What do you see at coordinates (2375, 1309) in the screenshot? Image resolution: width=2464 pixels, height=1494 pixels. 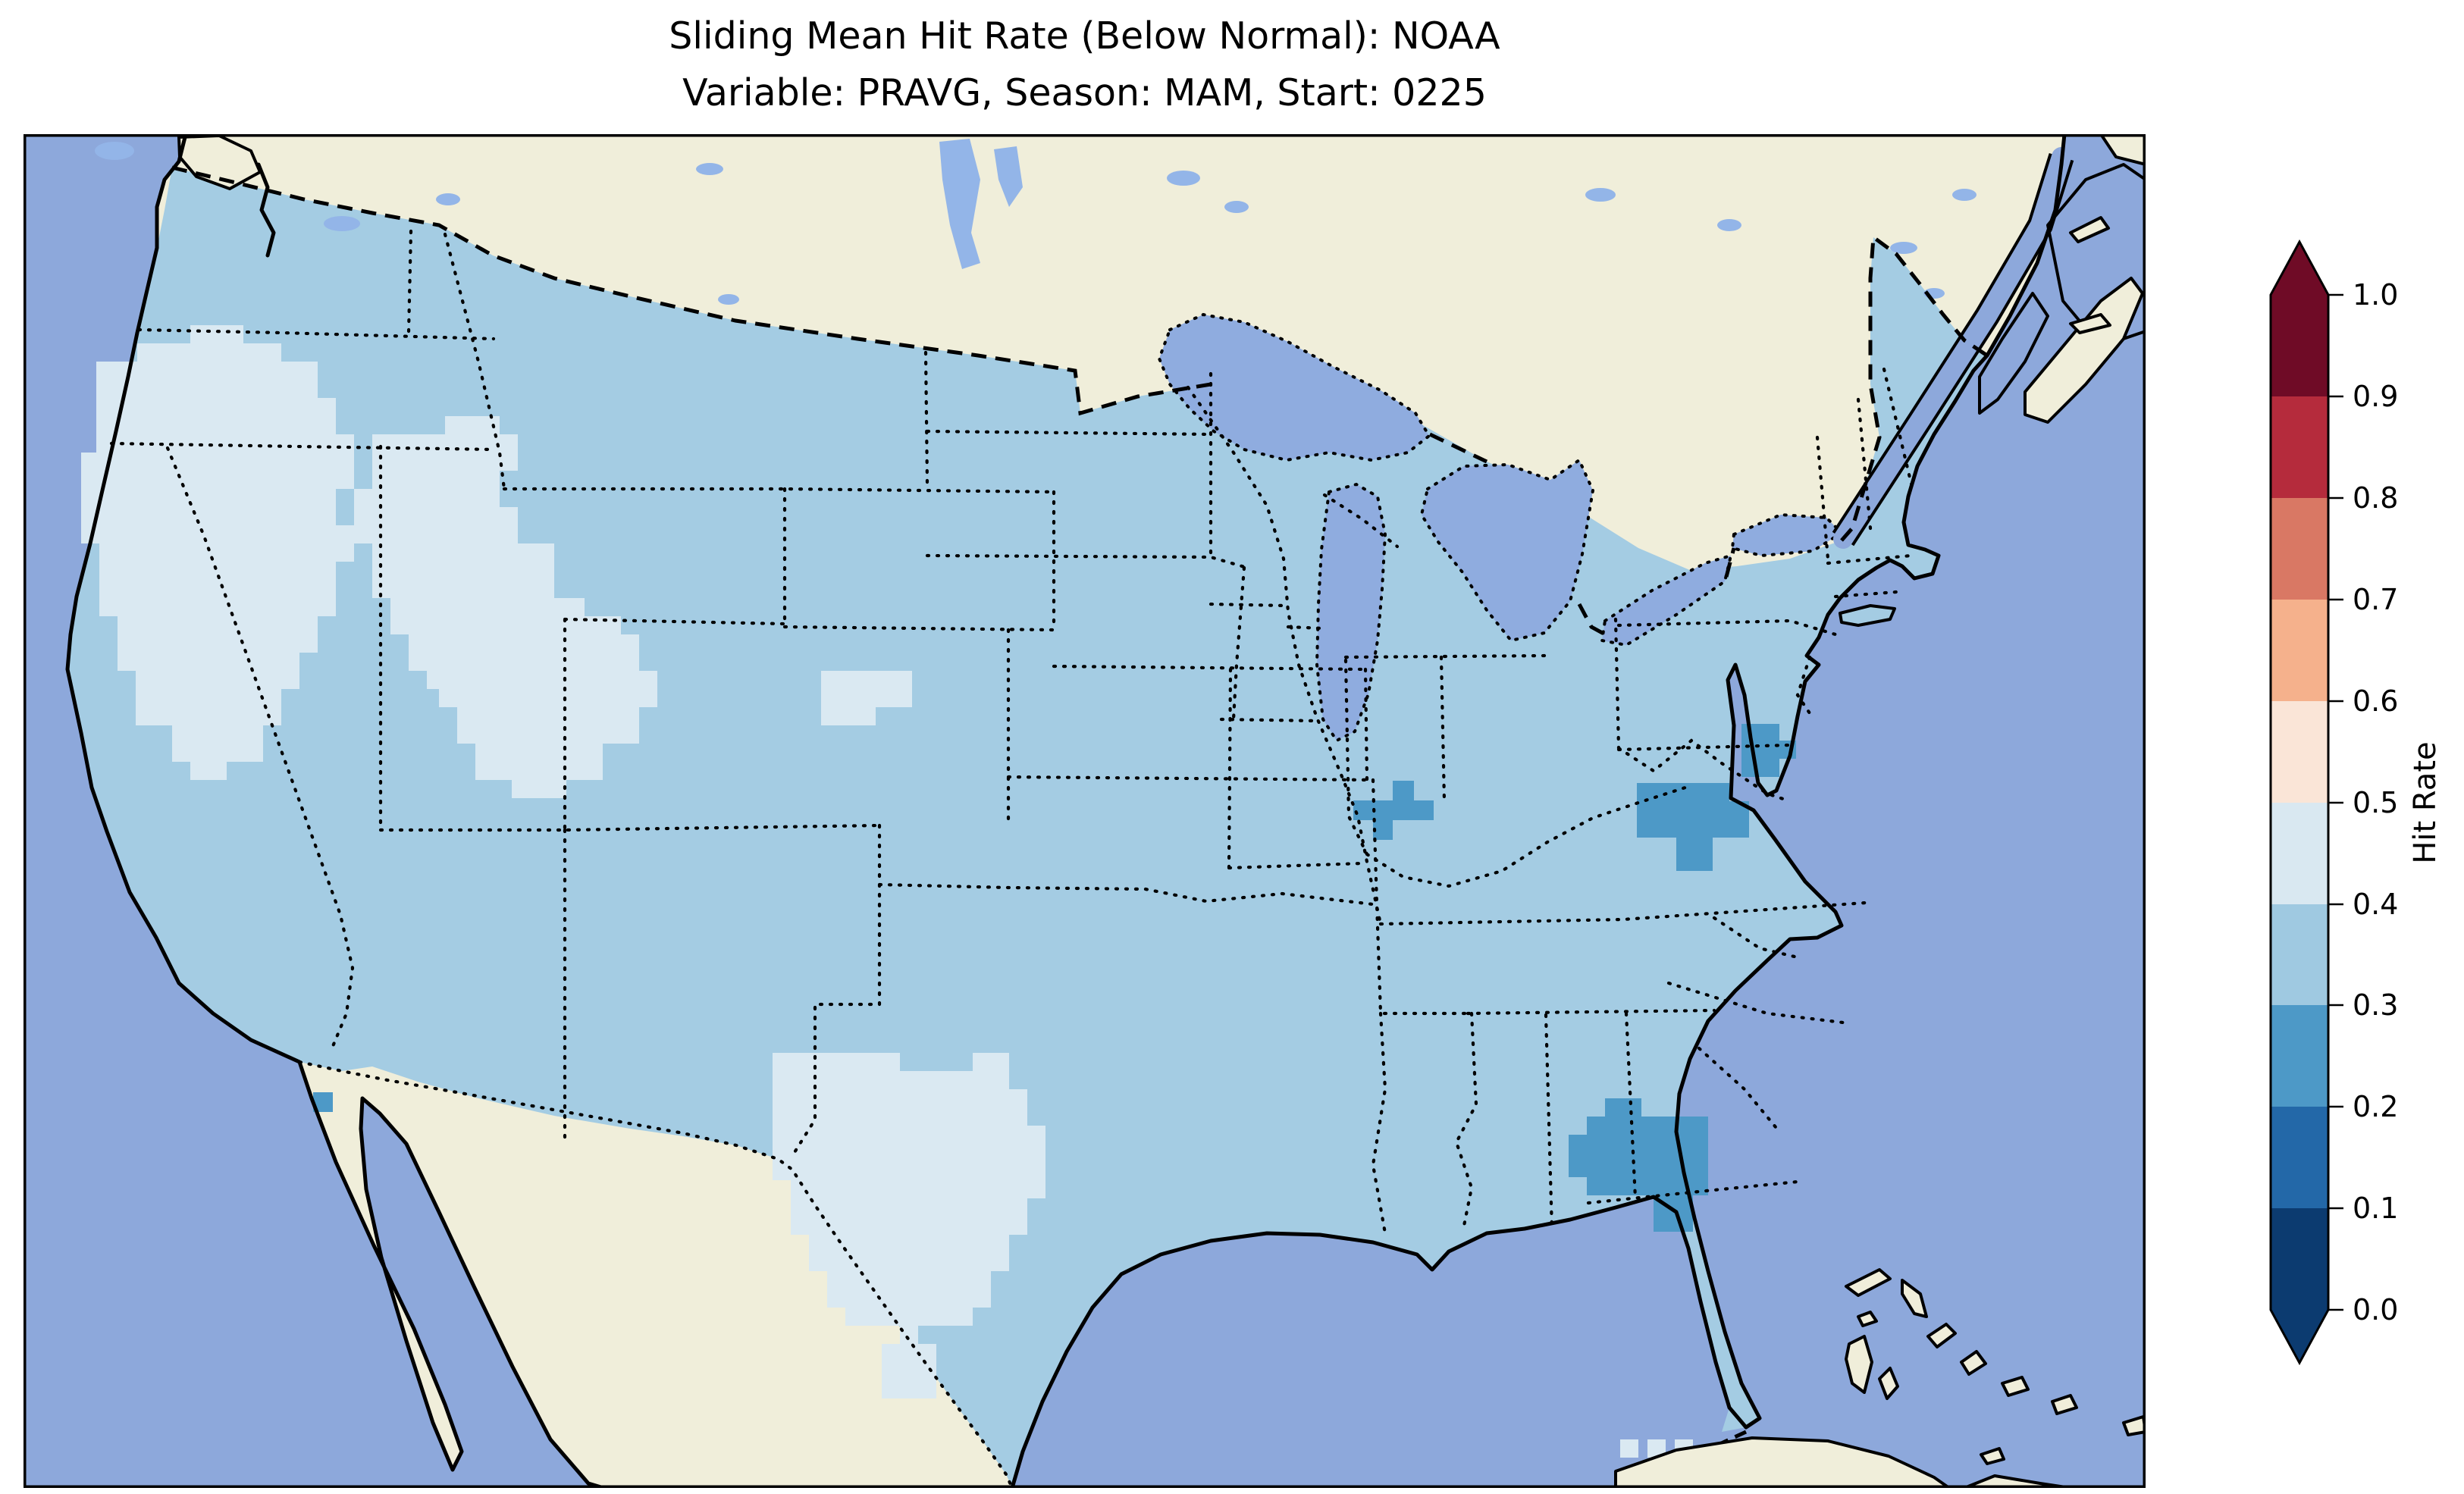 I see `colorbar-tick-label: 0.0` at bounding box center [2375, 1309].